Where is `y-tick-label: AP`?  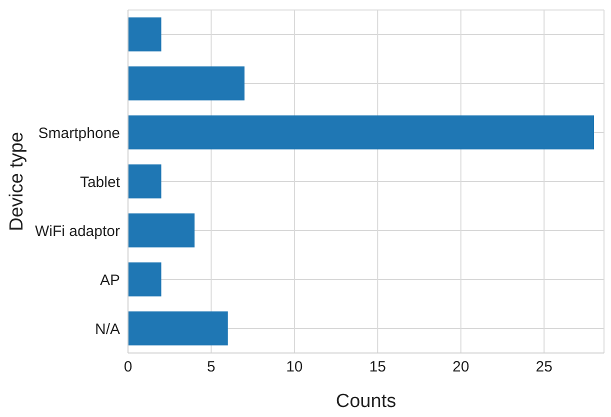
y-tick-label: AP is located at coordinates (110, 280).